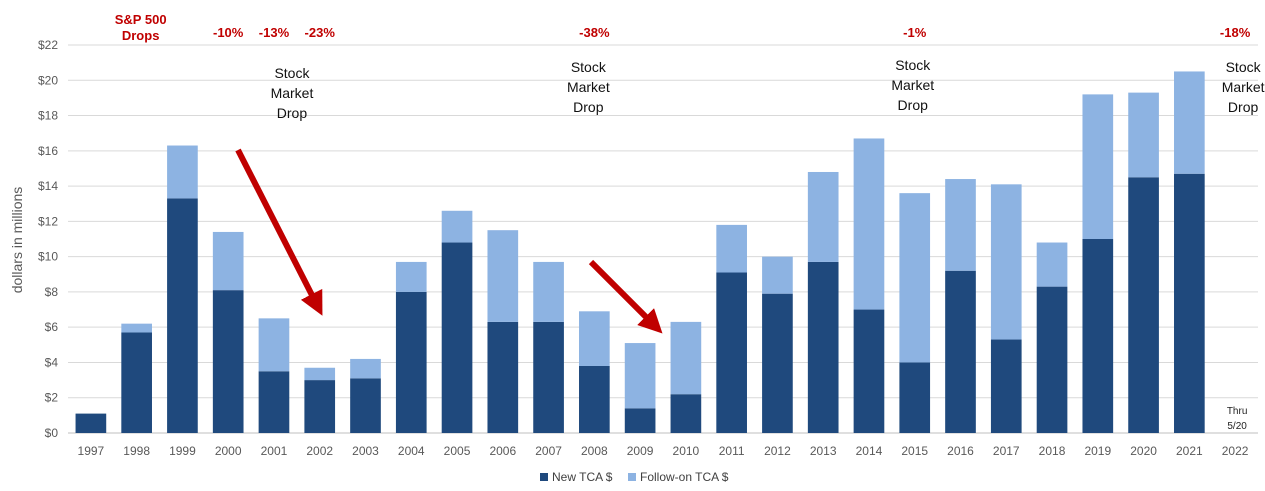 This screenshot has height=491, width=1265. What do you see at coordinates (274, 451) in the screenshot?
I see `x-tick-label: 2001` at bounding box center [274, 451].